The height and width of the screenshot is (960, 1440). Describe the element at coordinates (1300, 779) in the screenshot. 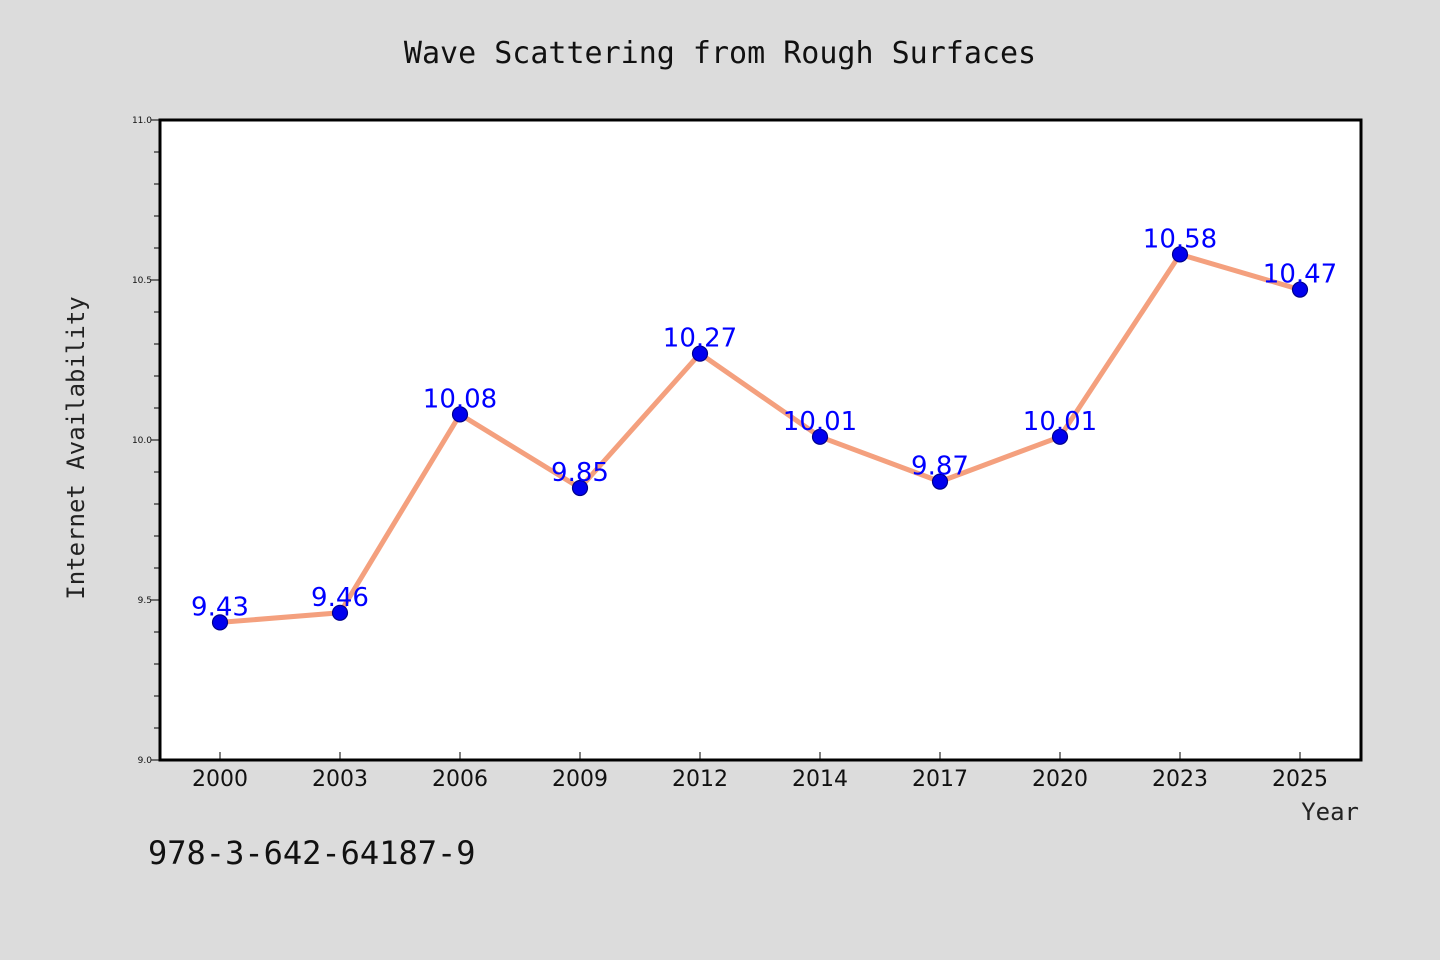

I see `x-tick-label: 2025` at that location.